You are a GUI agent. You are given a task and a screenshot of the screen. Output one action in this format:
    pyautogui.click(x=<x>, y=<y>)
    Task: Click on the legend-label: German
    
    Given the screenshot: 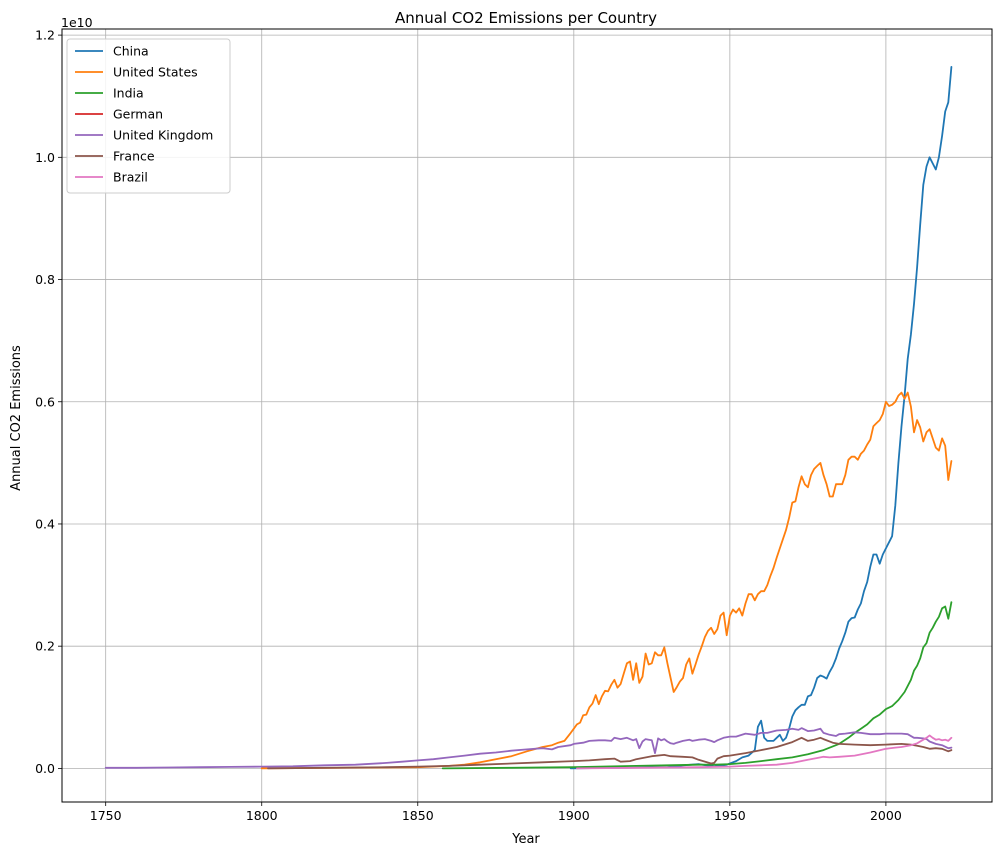 What is the action you would take?
    pyautogui.click(x=138, y=114)
    